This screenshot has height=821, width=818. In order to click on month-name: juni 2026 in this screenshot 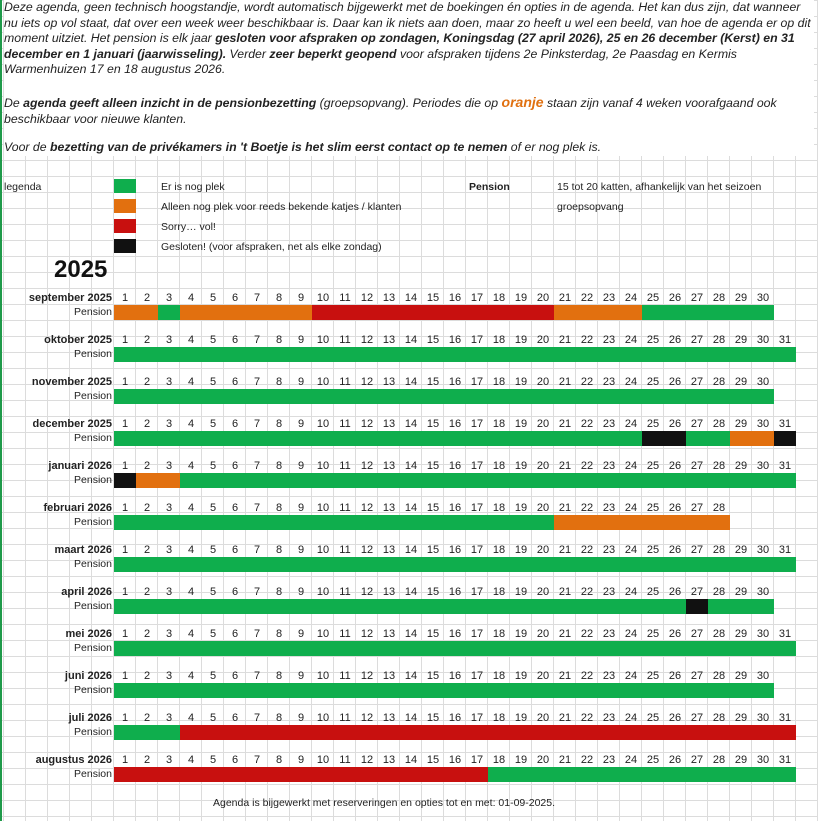, I will do `click(88, 676)`.